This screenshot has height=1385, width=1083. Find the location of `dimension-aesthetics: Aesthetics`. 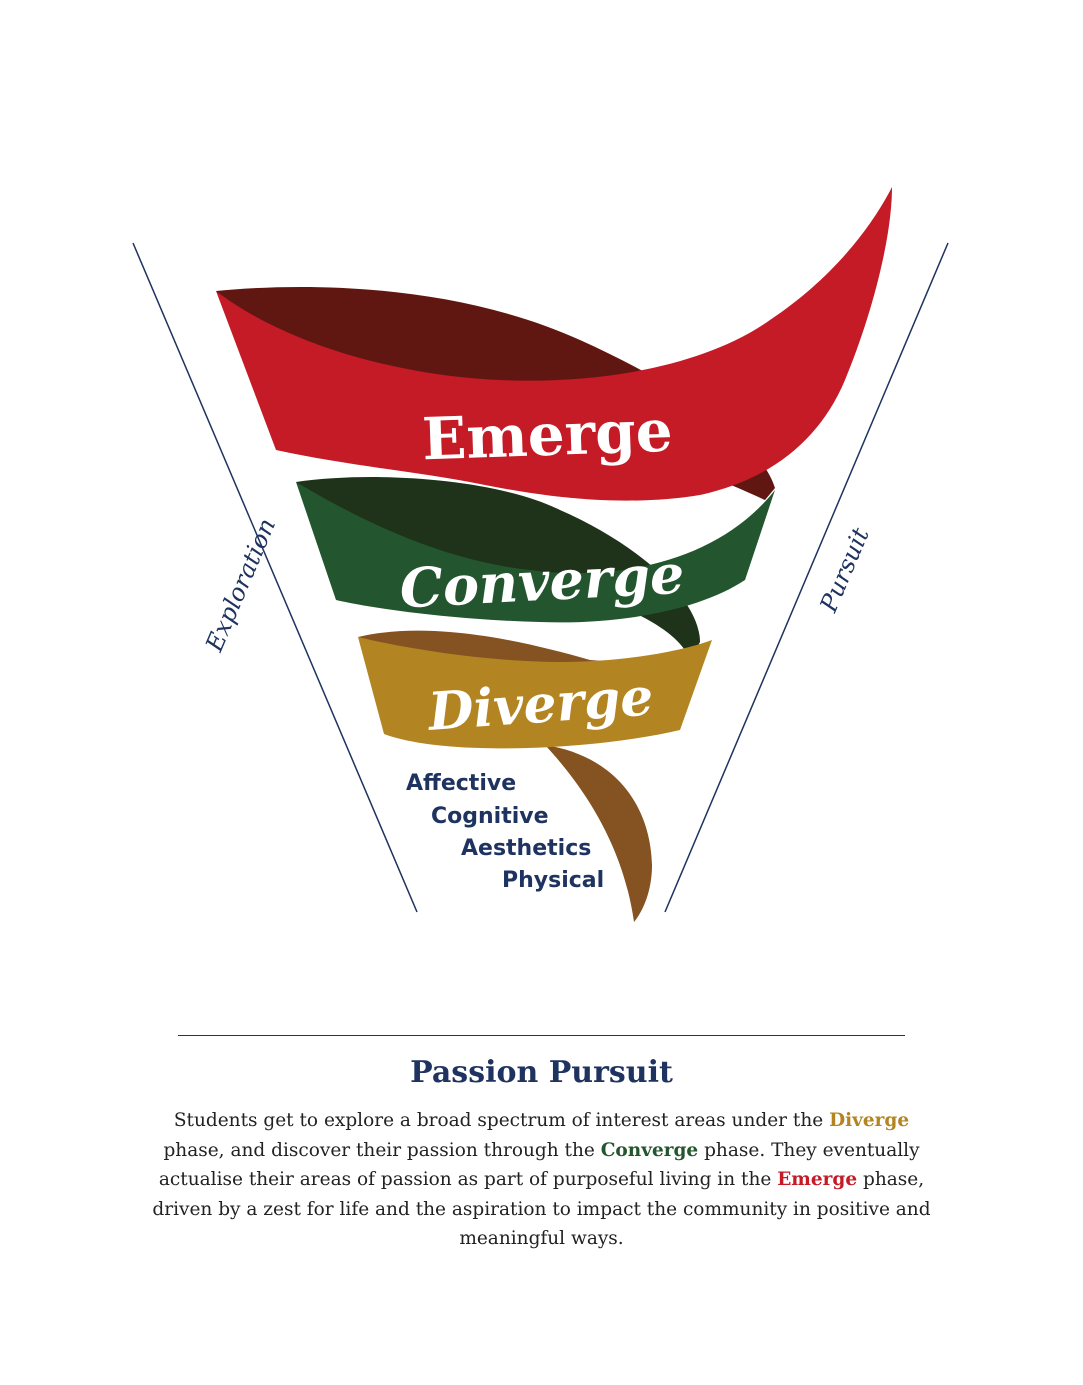

dimension-aesthetics: Aesthetics is located at coordinates (526, 848).